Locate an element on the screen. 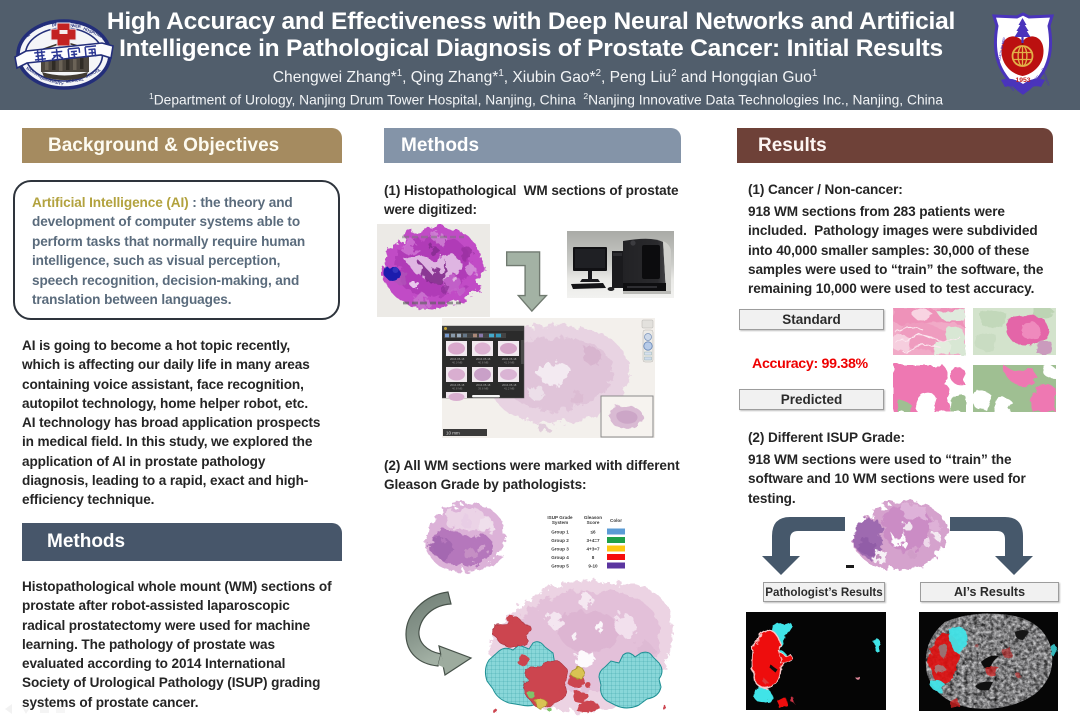 The image size is (1080, 726). svg-text: ≤6 is located at coordinates (593, 532).